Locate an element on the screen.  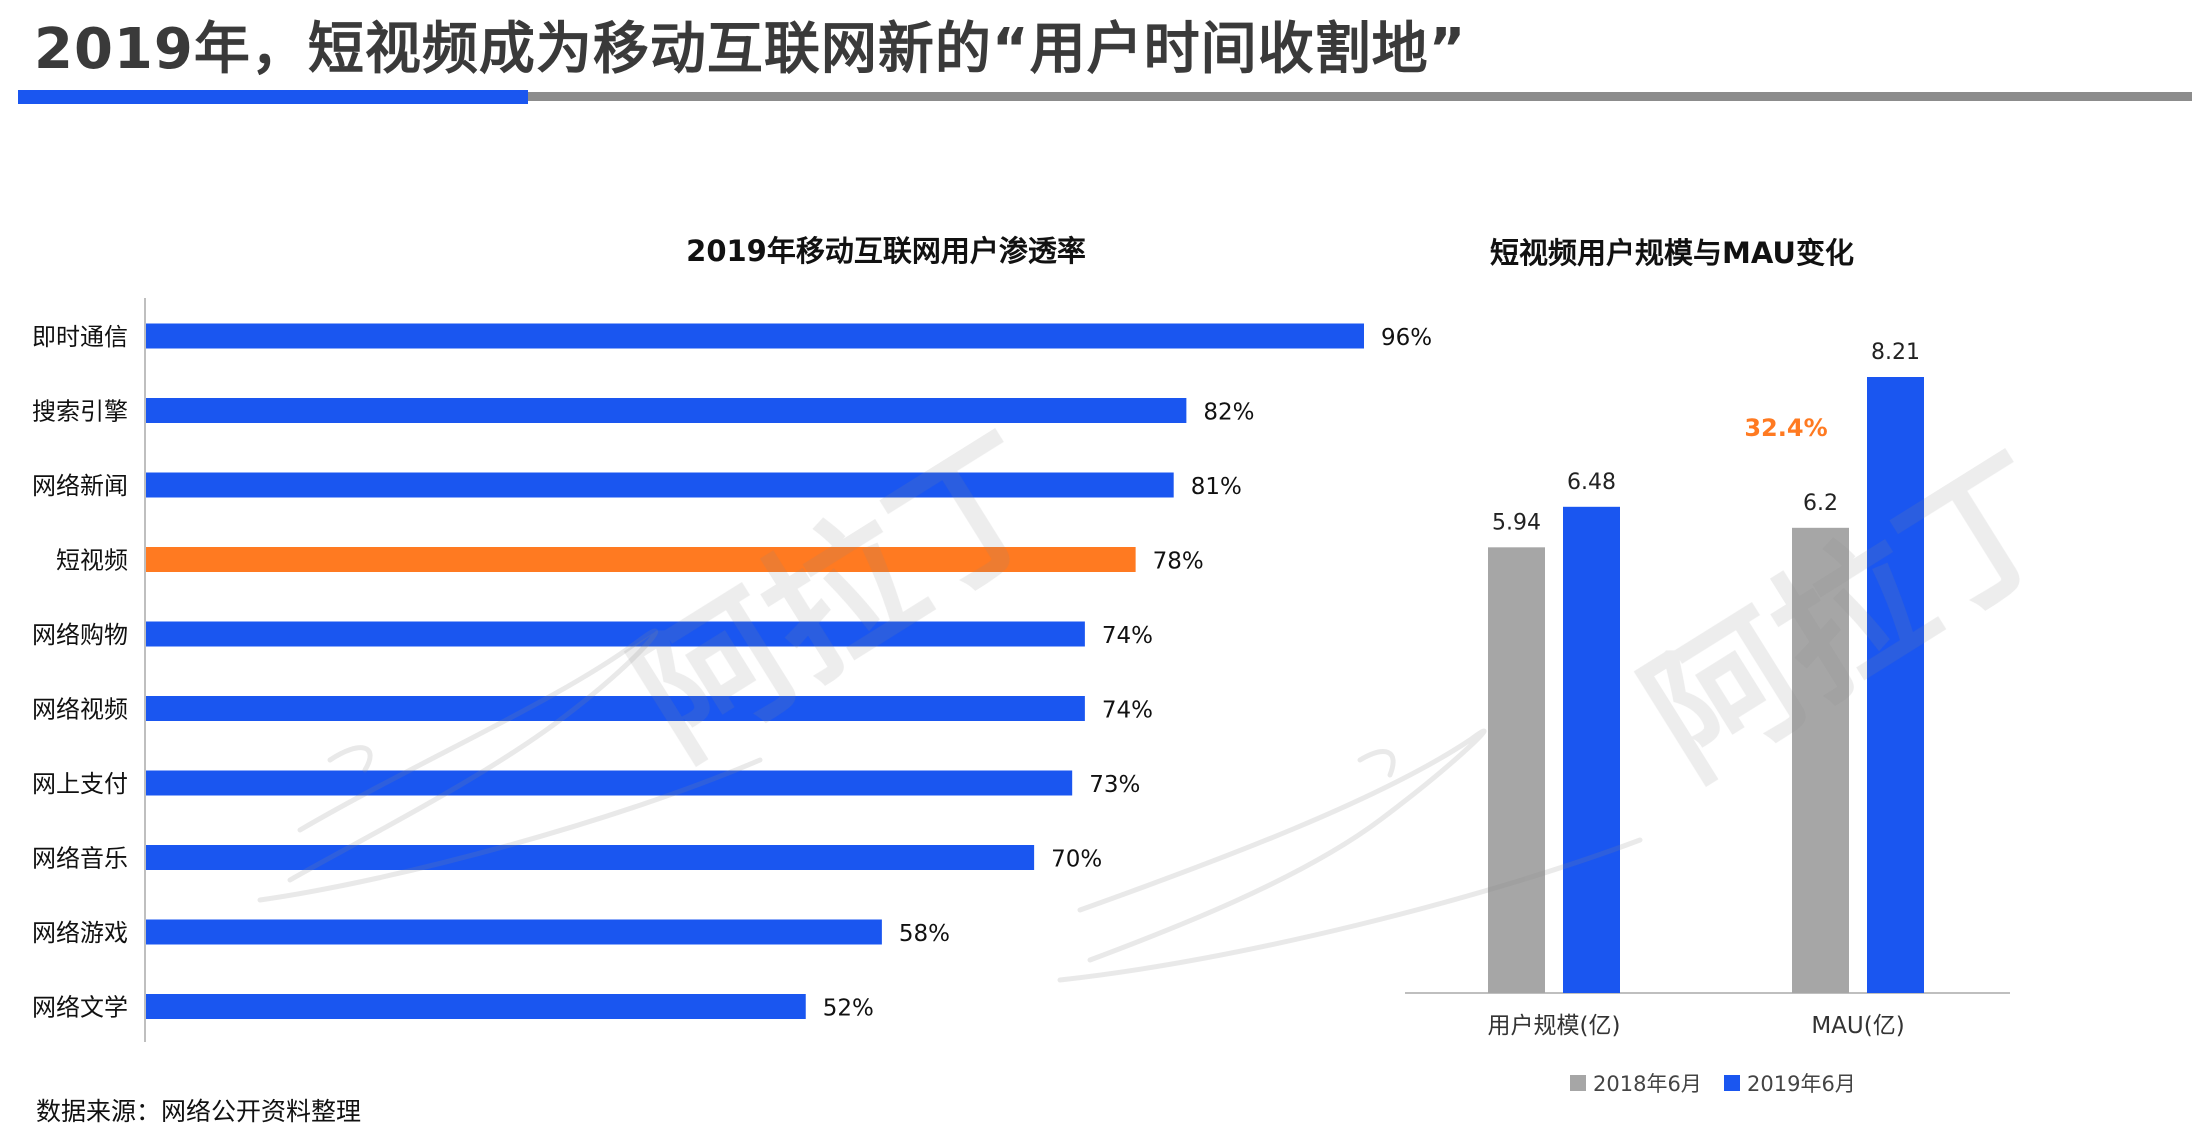
category-label-5: 网络购物 is located at coordinates (80, 635).